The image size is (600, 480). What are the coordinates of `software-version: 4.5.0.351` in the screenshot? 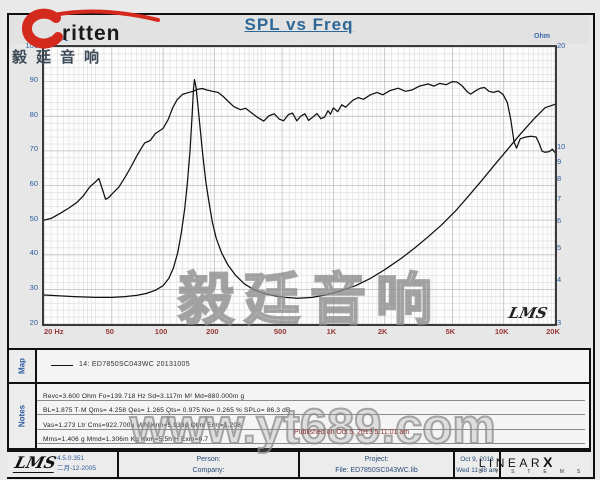 It's located at (71, 458).